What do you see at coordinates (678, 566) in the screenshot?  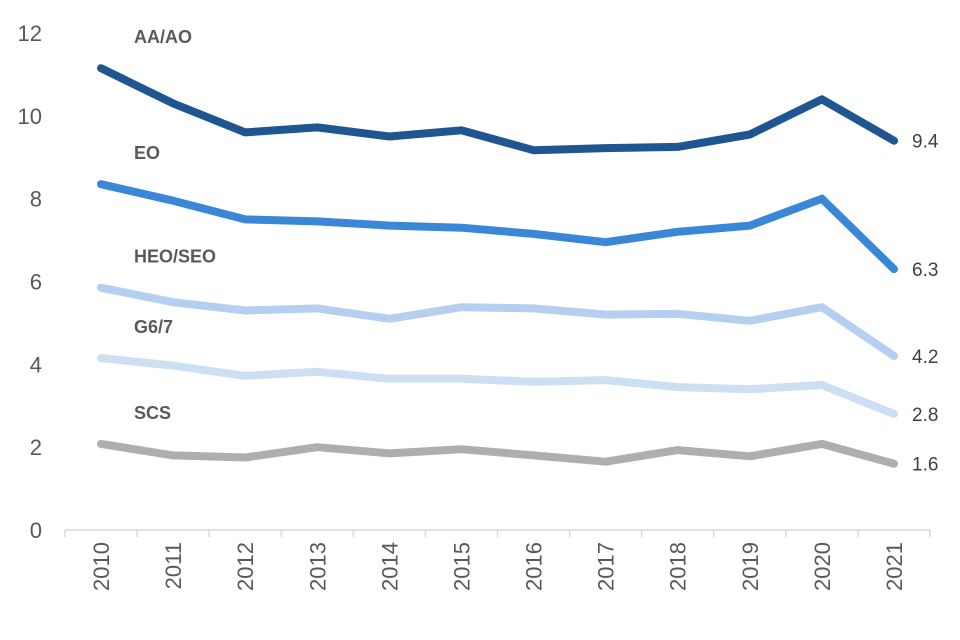 I see `x-tick-label: 2018` at bounding box center [678, 566].